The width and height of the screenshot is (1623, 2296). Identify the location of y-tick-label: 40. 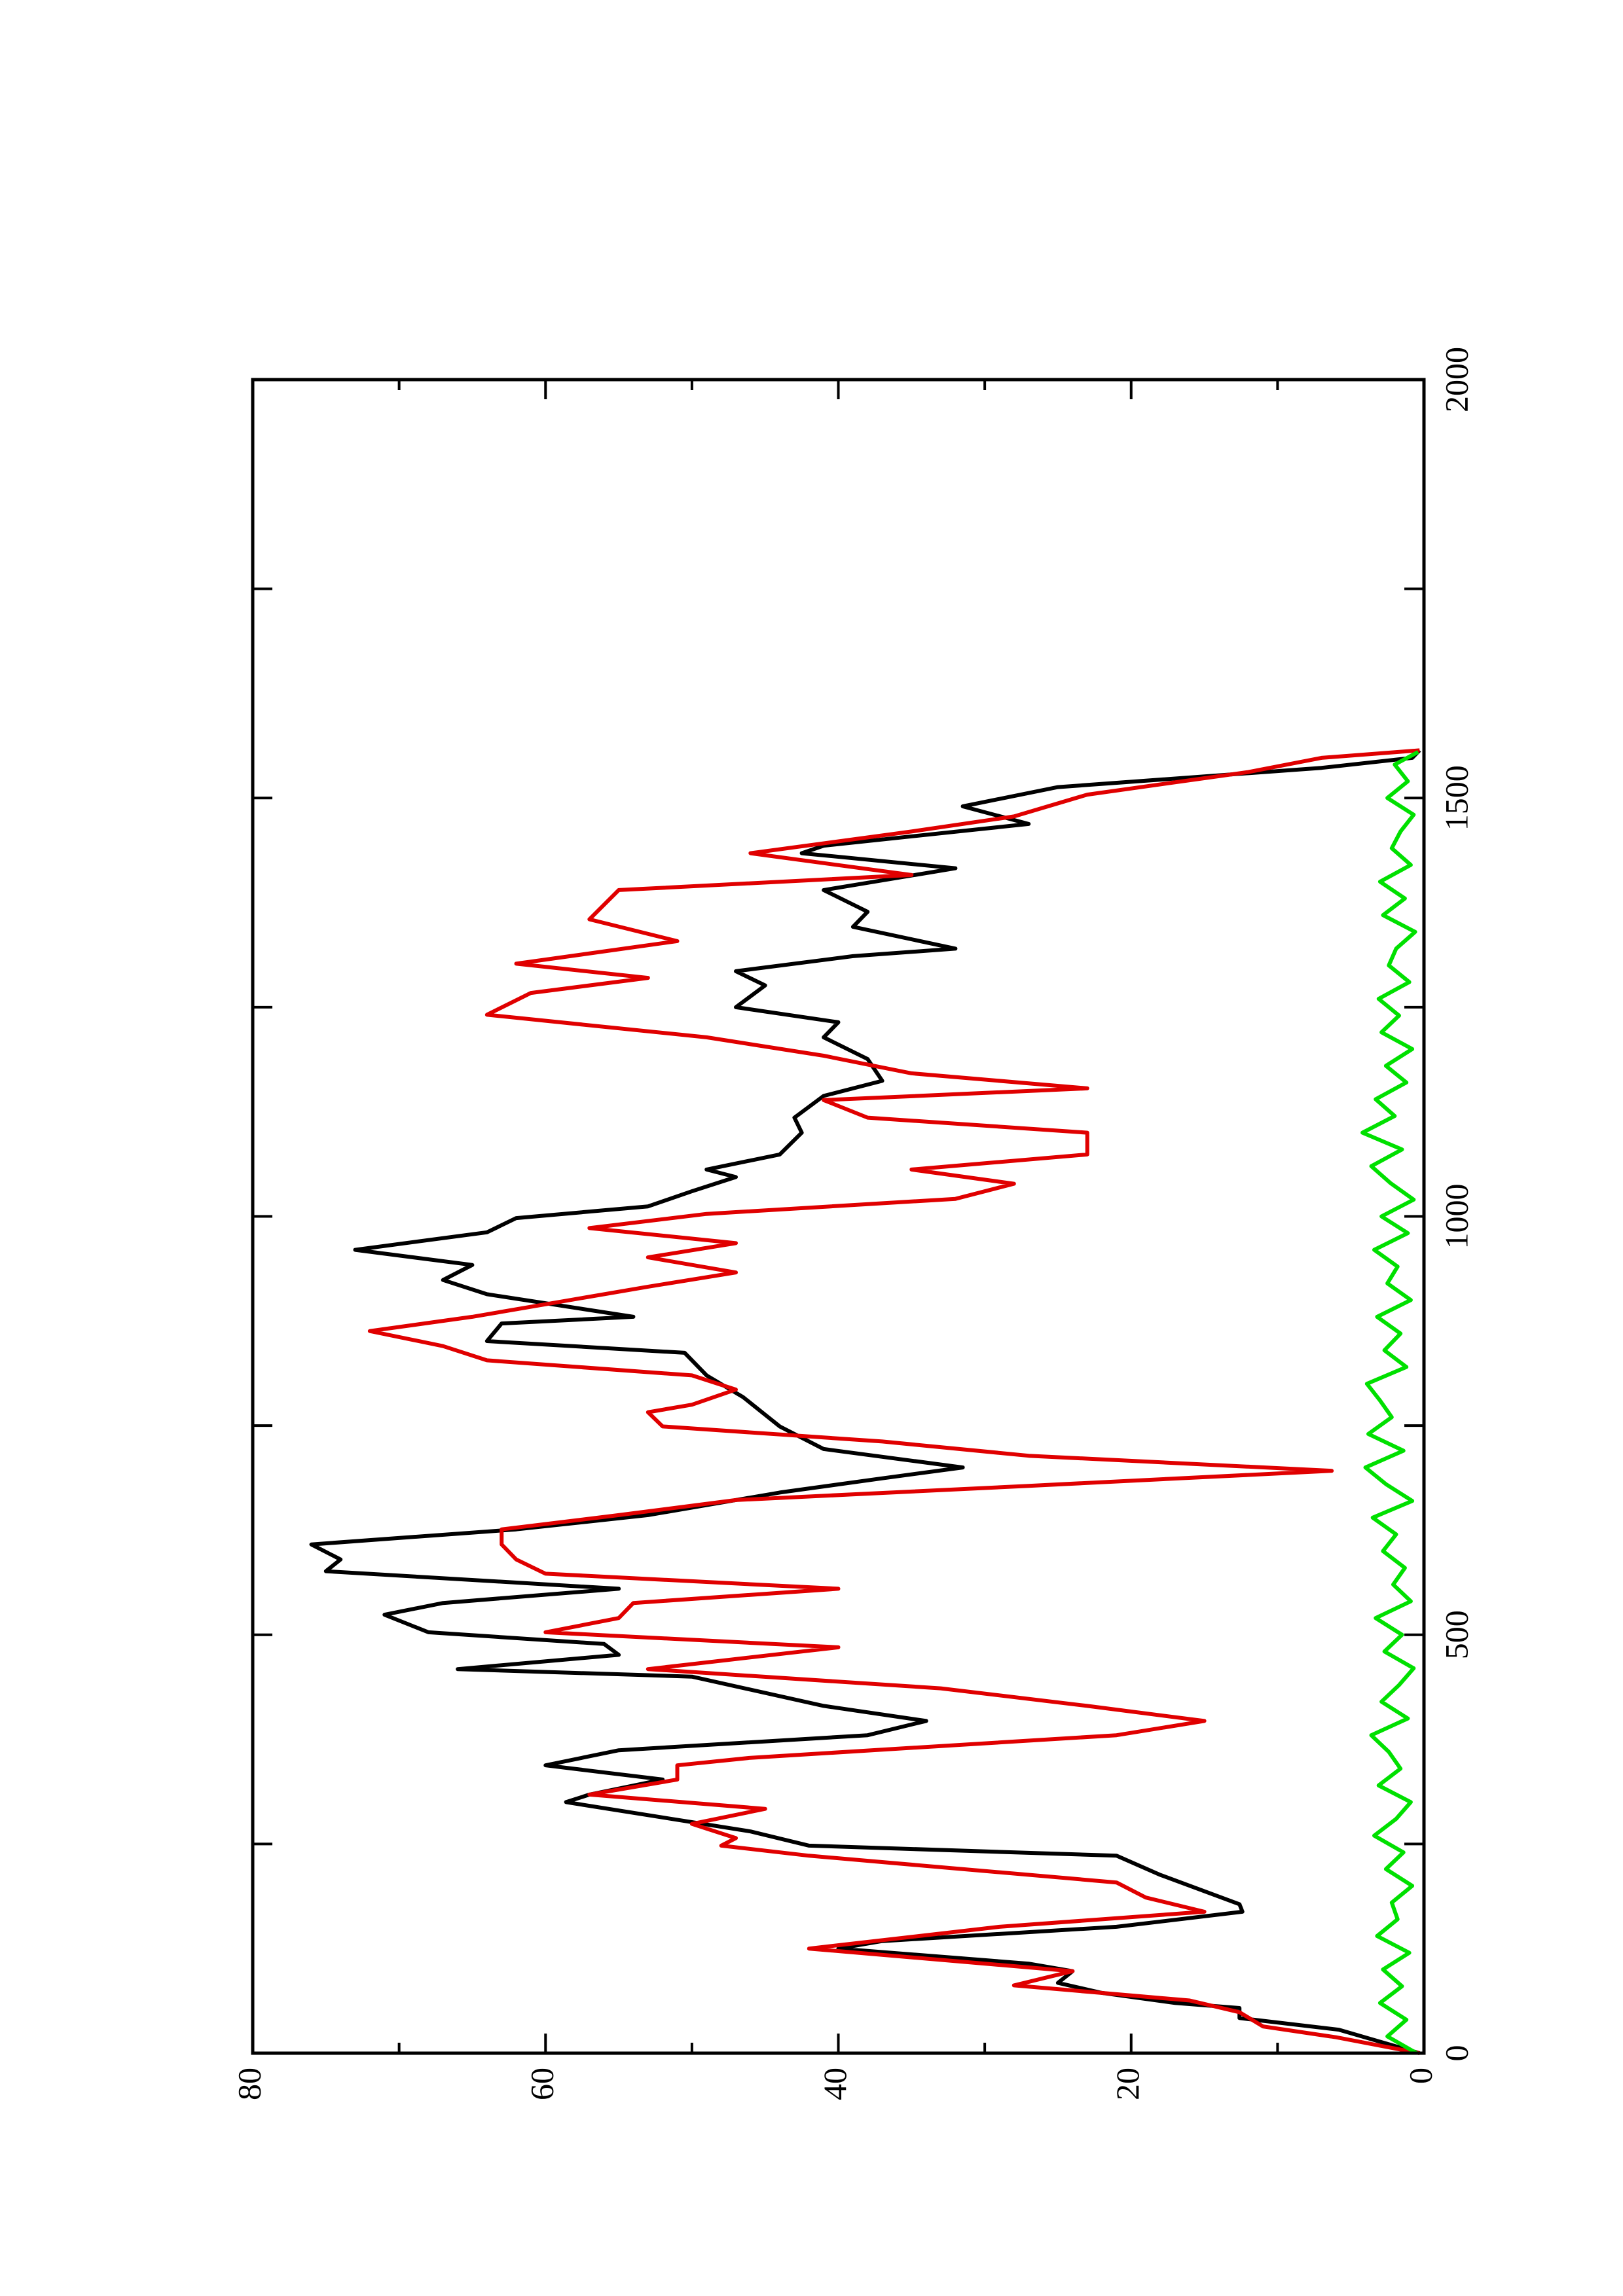
(834, 2084).